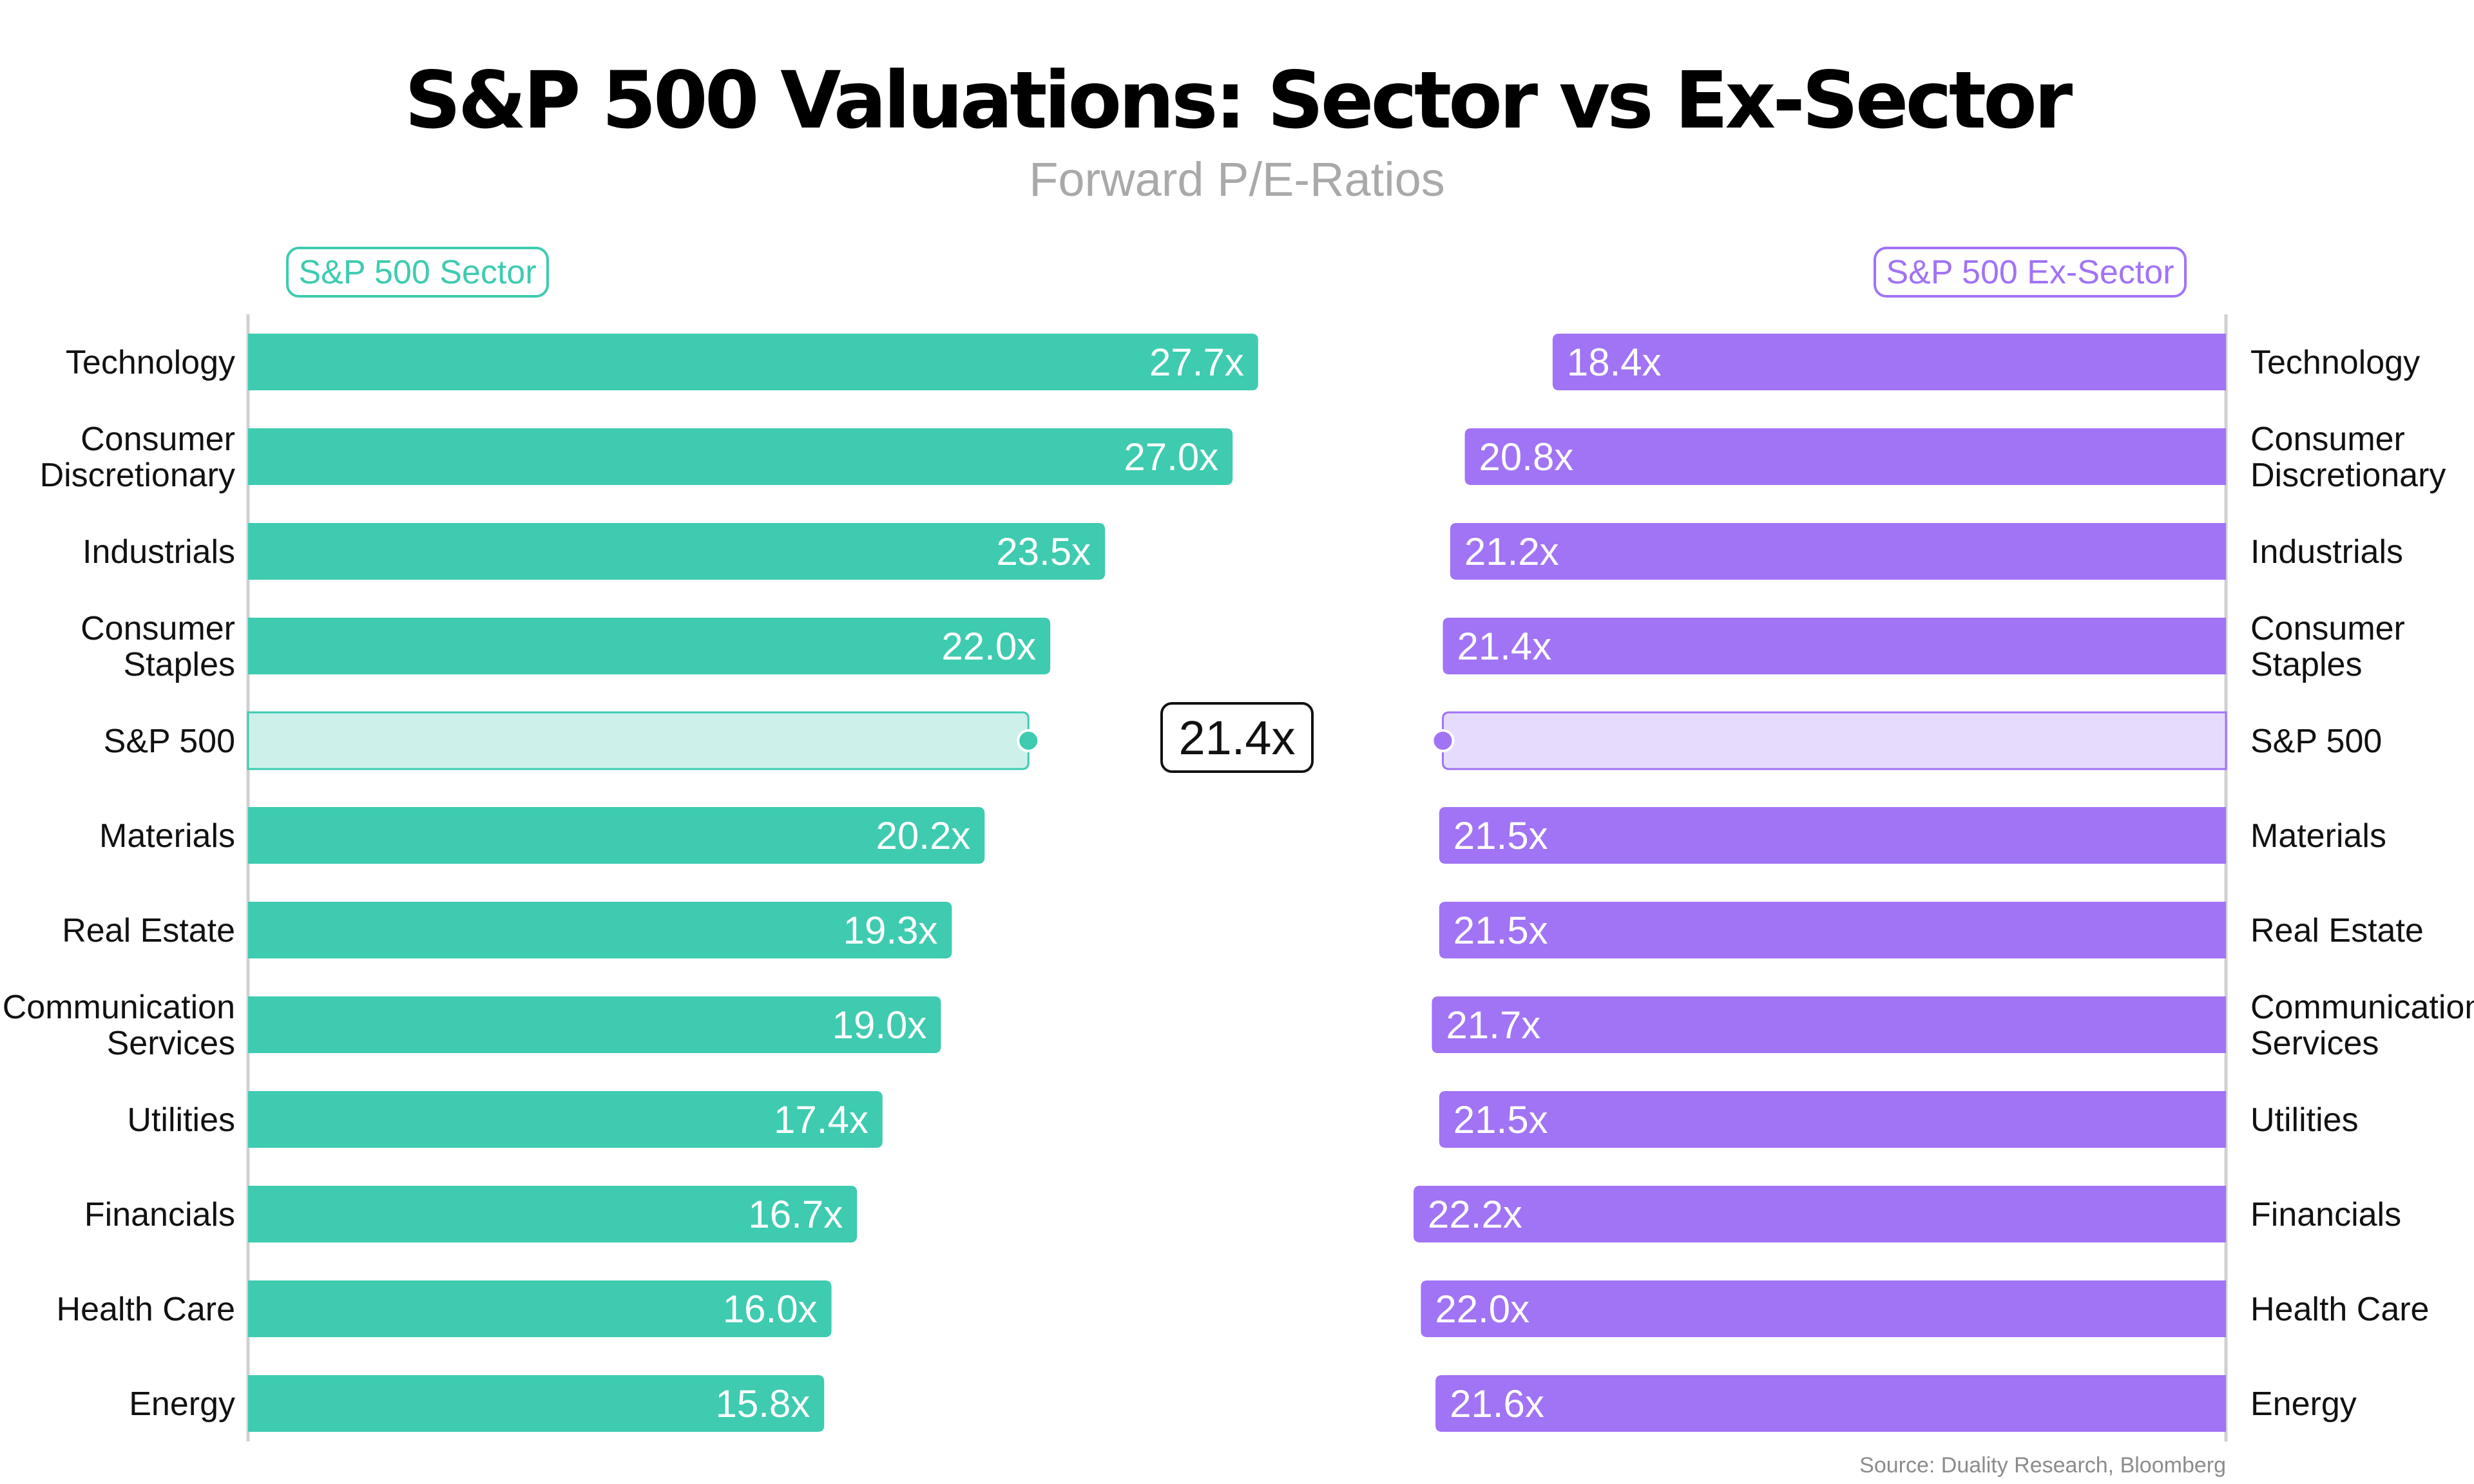 The image size is (2474, 1484). I want to click on legend-ex-sector-box, so click(2030, 272).